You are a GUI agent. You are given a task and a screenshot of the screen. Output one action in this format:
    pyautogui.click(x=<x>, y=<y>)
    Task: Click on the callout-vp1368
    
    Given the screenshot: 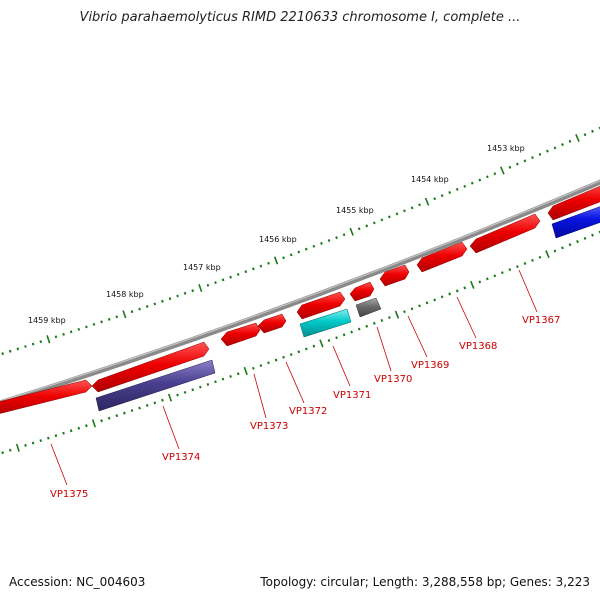 What is the action you would take?
    pyautogui.click(x=466, y=317)
    